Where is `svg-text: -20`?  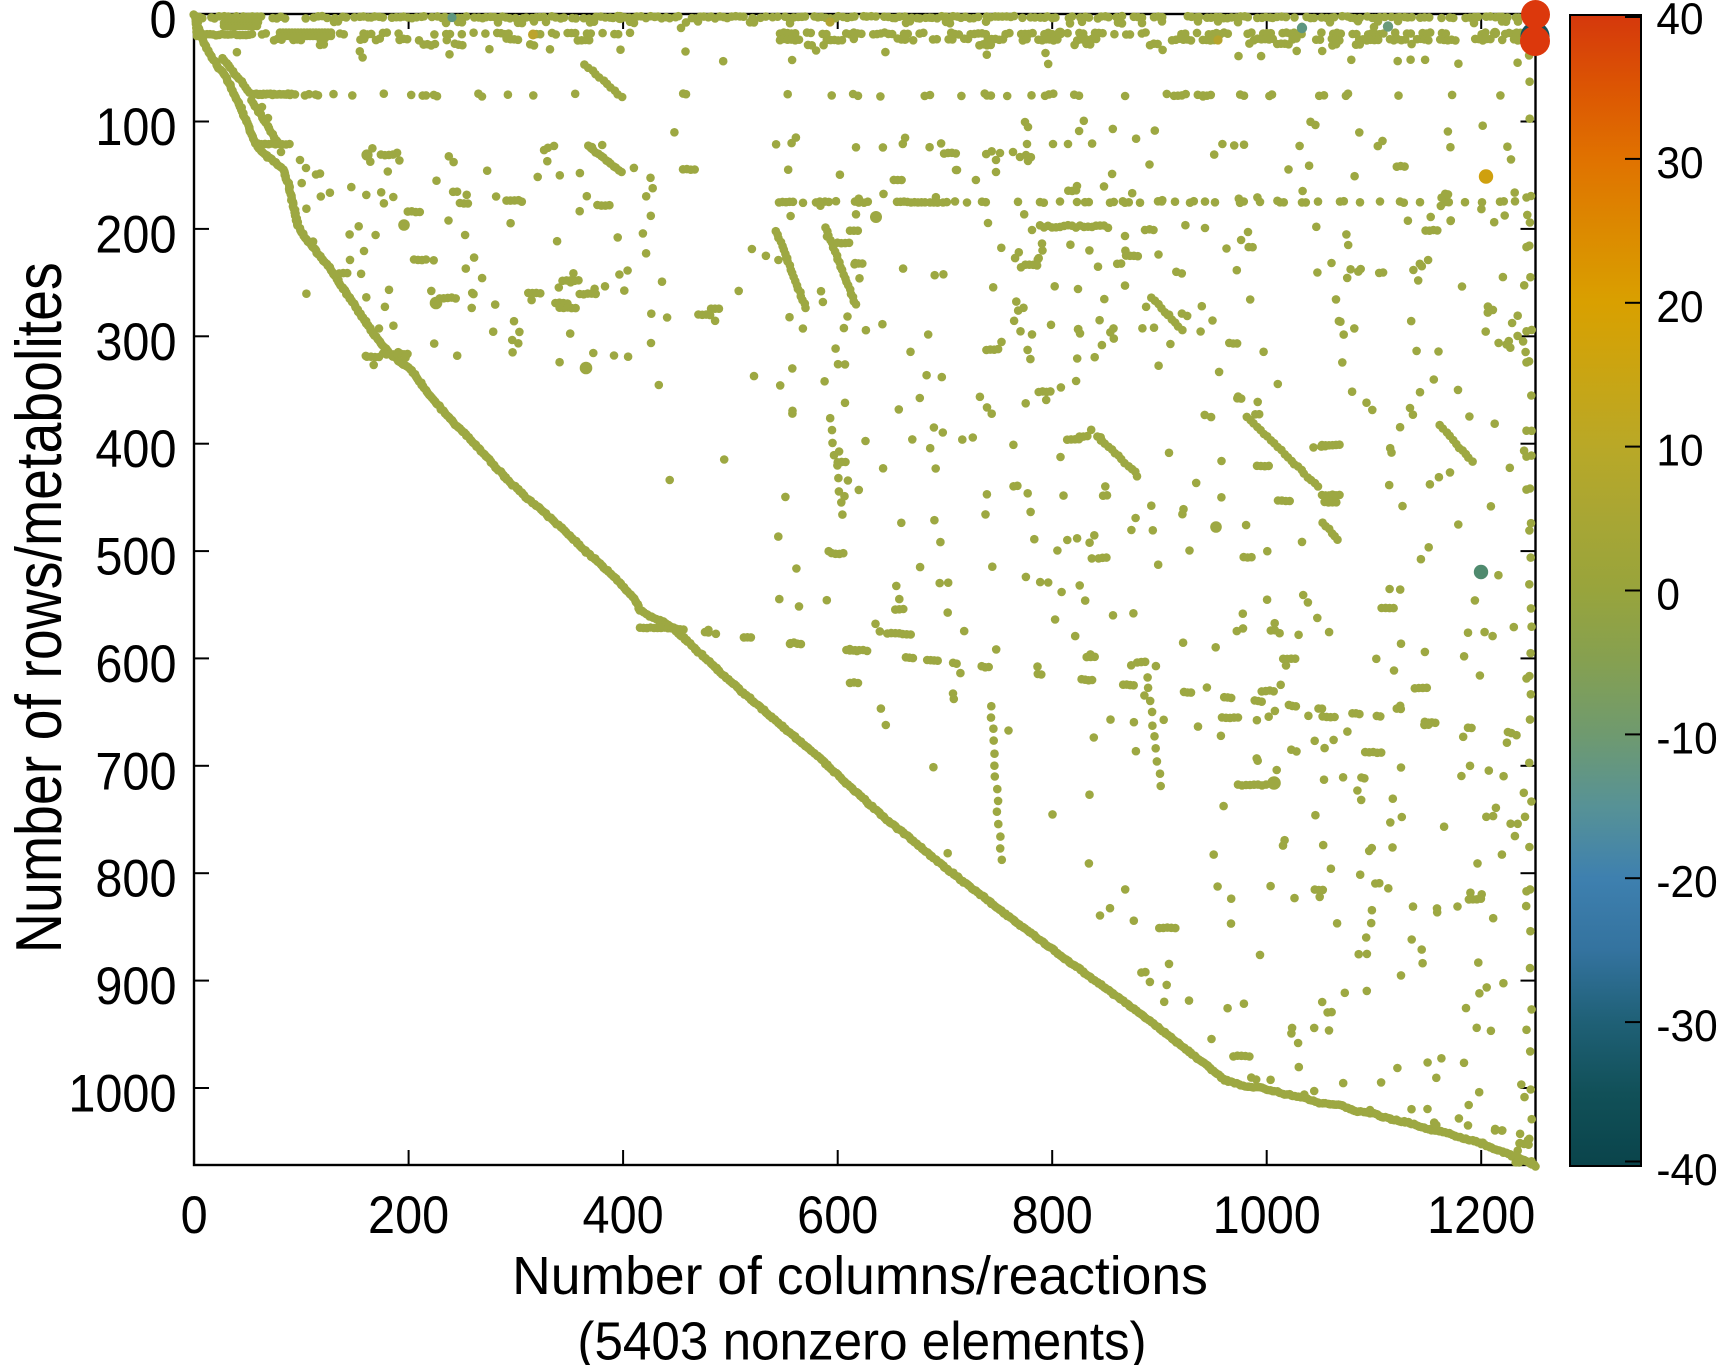 svg-text: -20 is located at coordinates (1686, 882).